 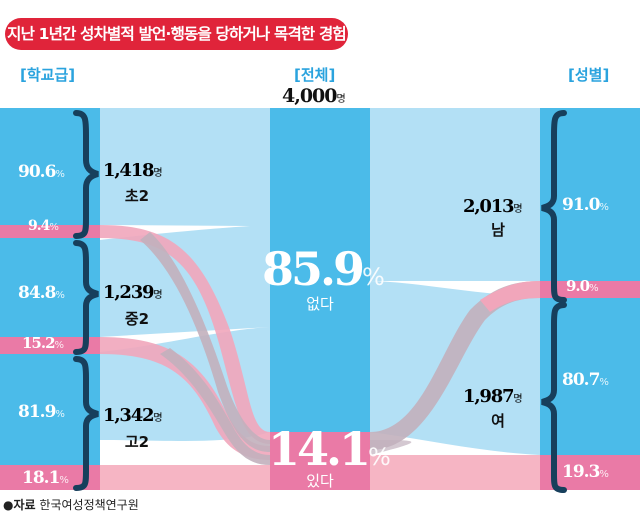 What do you see at coordinates (176, 34) in the screenshot?
I see `chart-title: 지난 1년간 성차별적 발언·행동을 당하거나 목격한 경험` at bounding box center [176, 34].